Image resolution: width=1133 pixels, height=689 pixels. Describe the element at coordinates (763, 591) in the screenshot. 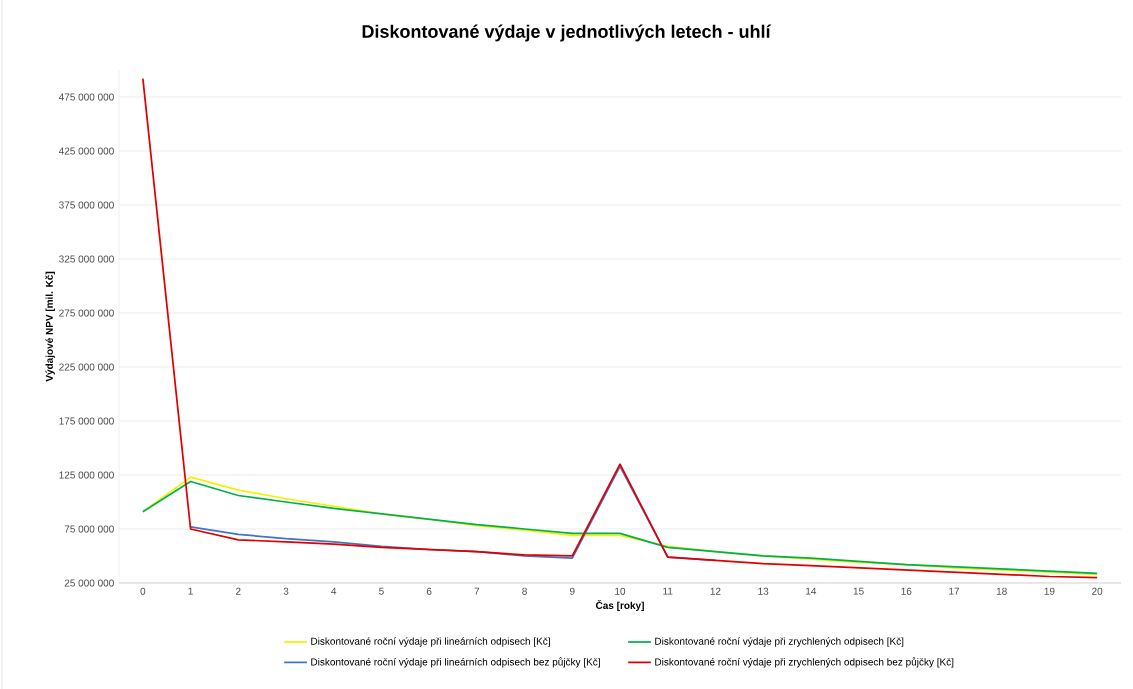

I see `x-tick-label: 13` at that location.